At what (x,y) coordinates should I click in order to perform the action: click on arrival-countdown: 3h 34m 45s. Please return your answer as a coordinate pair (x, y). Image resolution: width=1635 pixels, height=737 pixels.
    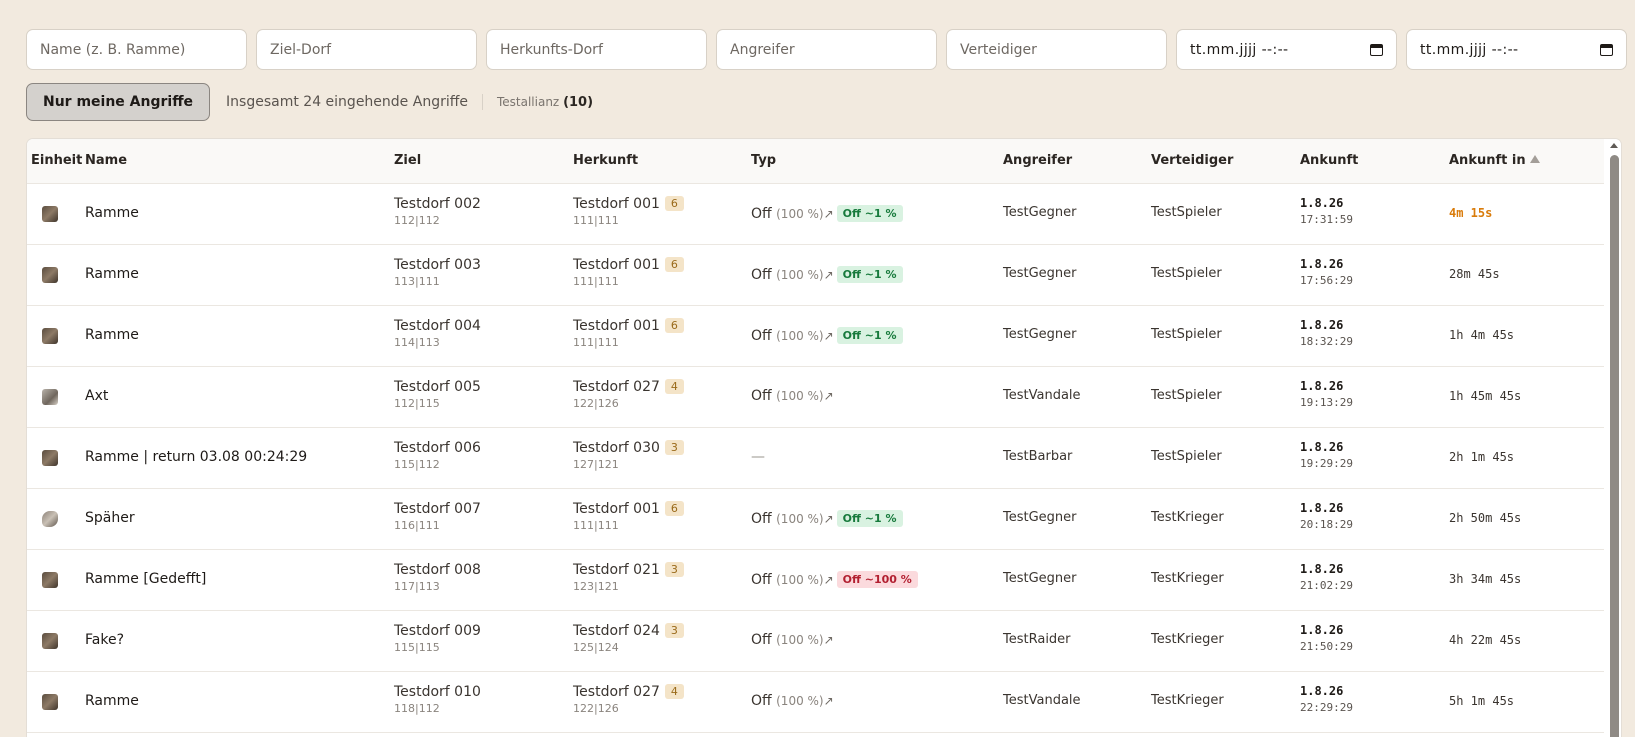
    Looking at the image, I should click on (1485, 579).